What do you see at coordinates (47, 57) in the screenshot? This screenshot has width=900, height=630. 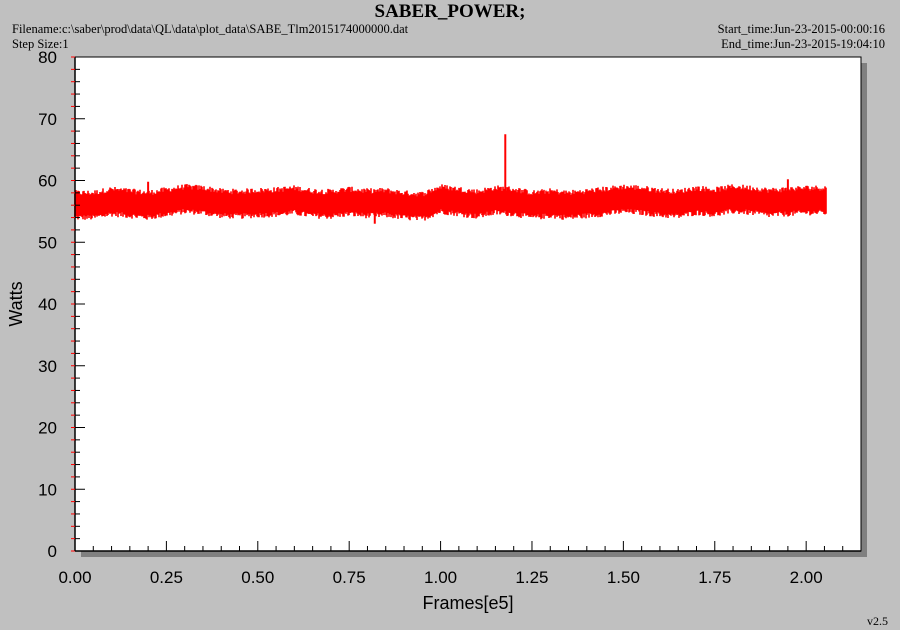 I see `y-tick-label: 80` at bounding box center [47, 57].